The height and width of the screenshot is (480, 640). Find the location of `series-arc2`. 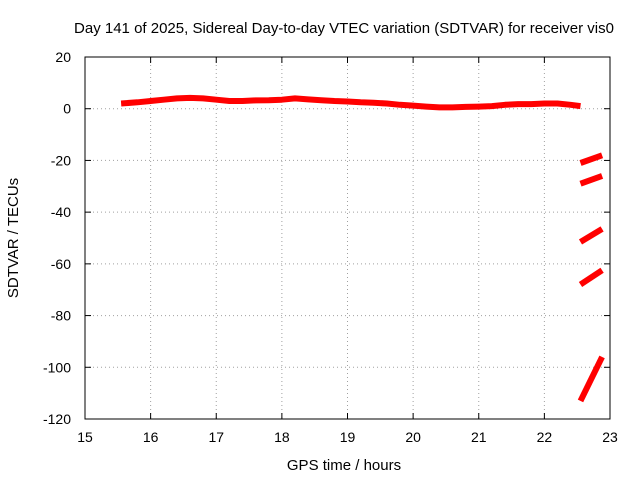

series-arc2 is located at coordinates (591, 180).